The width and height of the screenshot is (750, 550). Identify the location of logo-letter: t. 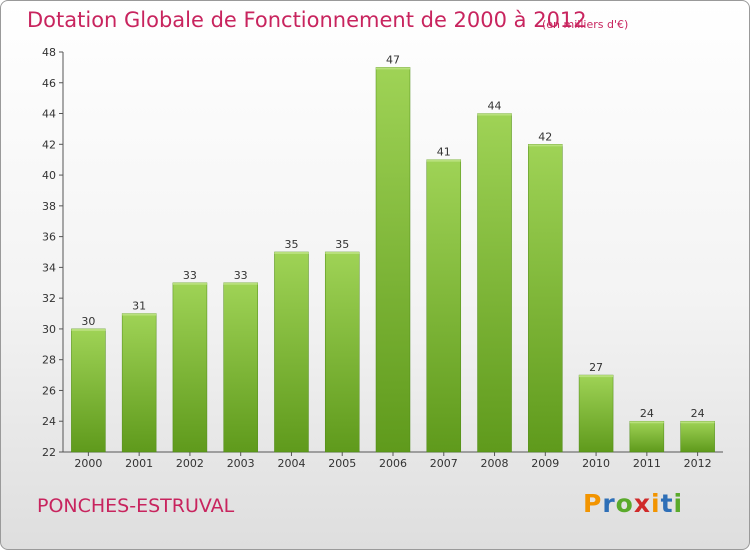
(667, 503).